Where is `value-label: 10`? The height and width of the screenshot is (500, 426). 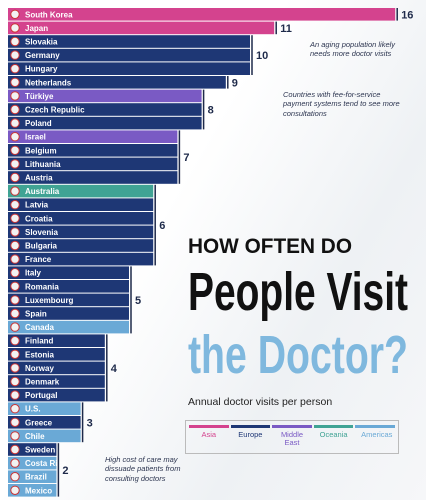
value-label: 10 is located at coordinates (262, 56).